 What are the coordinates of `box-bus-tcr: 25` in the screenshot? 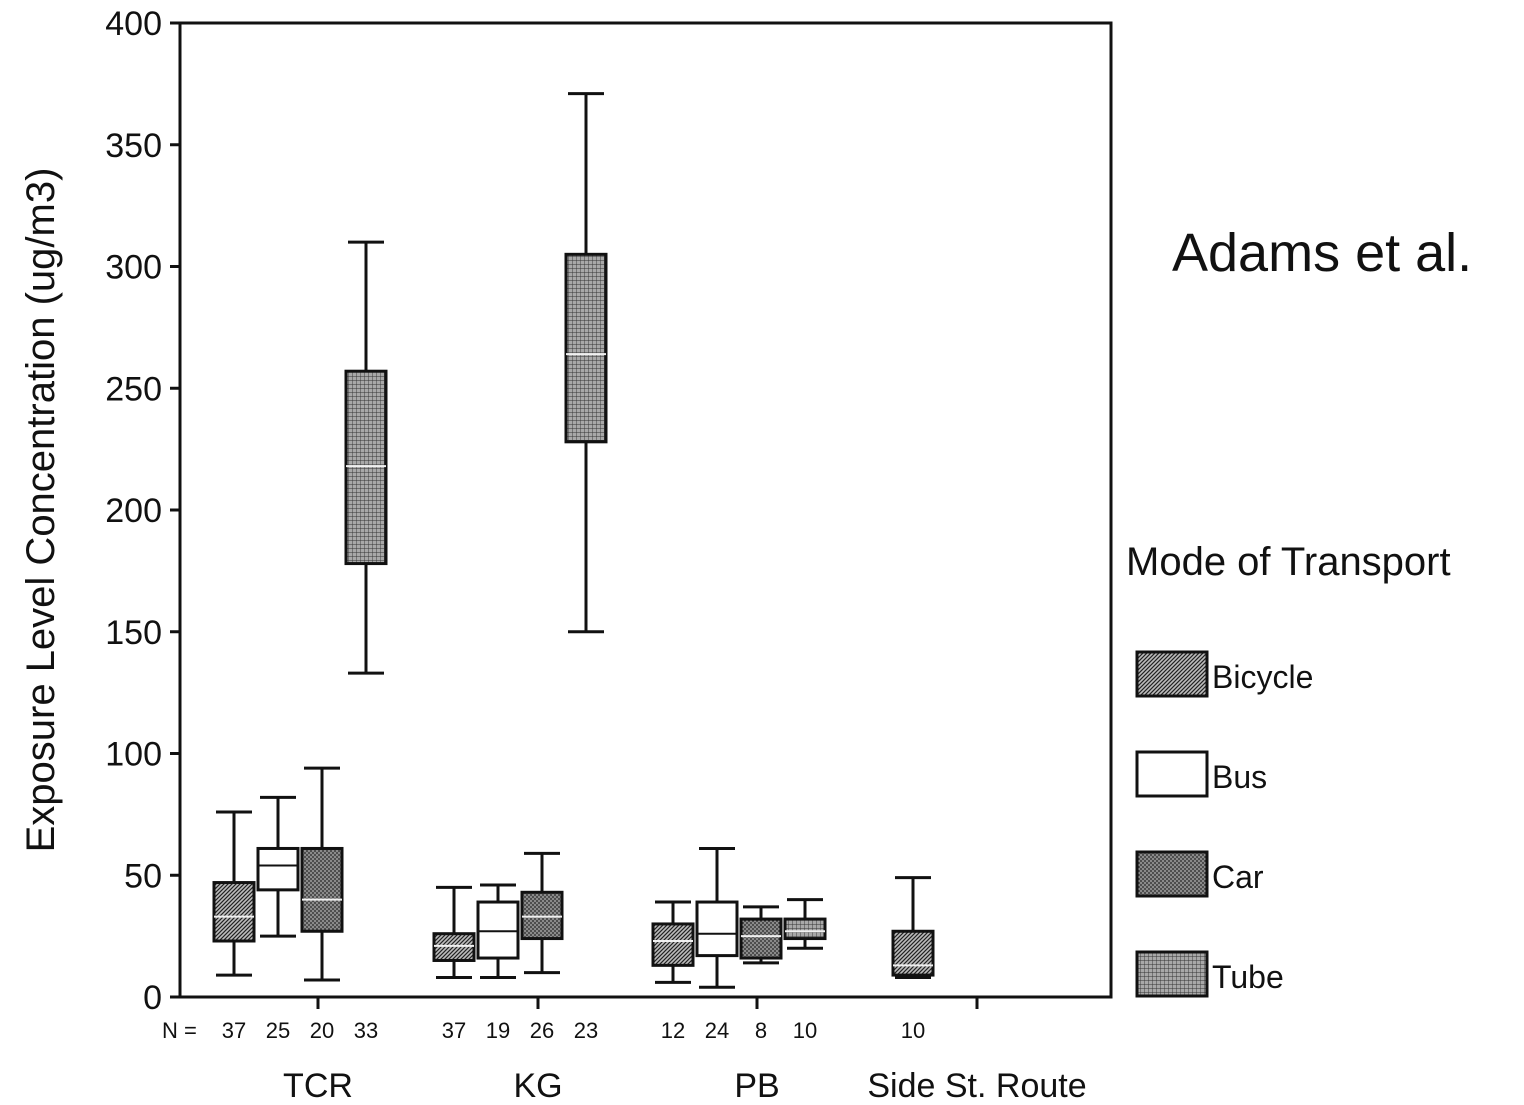 It's located at (278, 919).